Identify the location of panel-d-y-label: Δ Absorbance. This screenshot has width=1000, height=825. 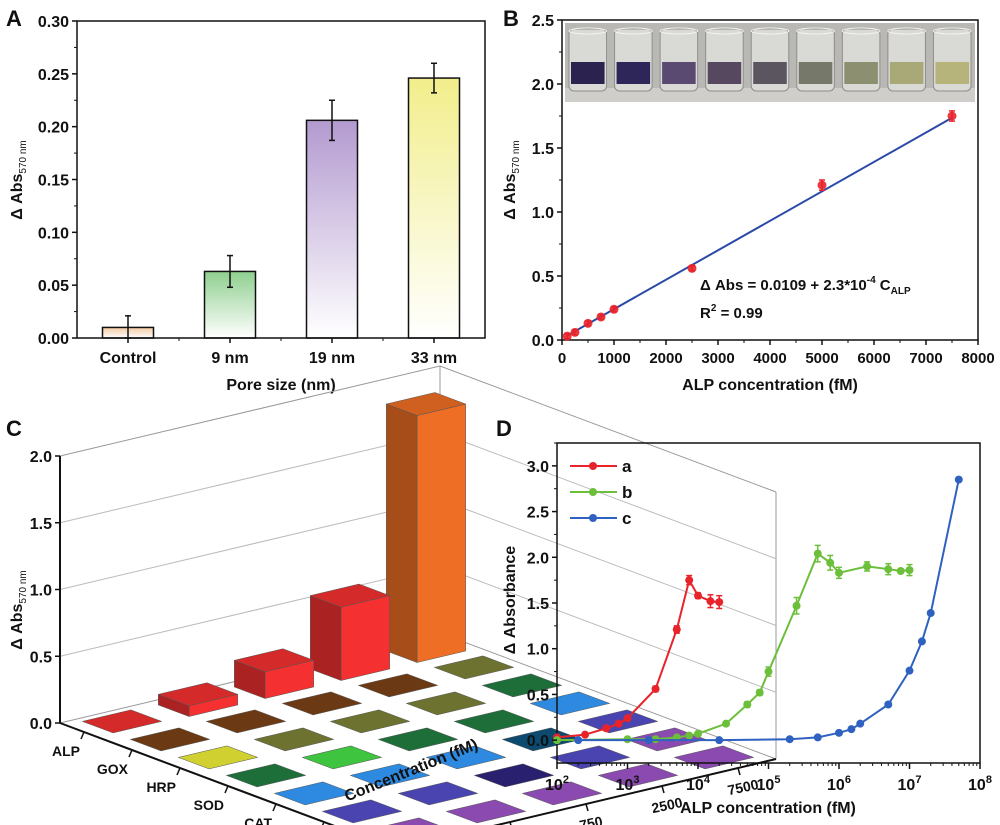
(510, 600).